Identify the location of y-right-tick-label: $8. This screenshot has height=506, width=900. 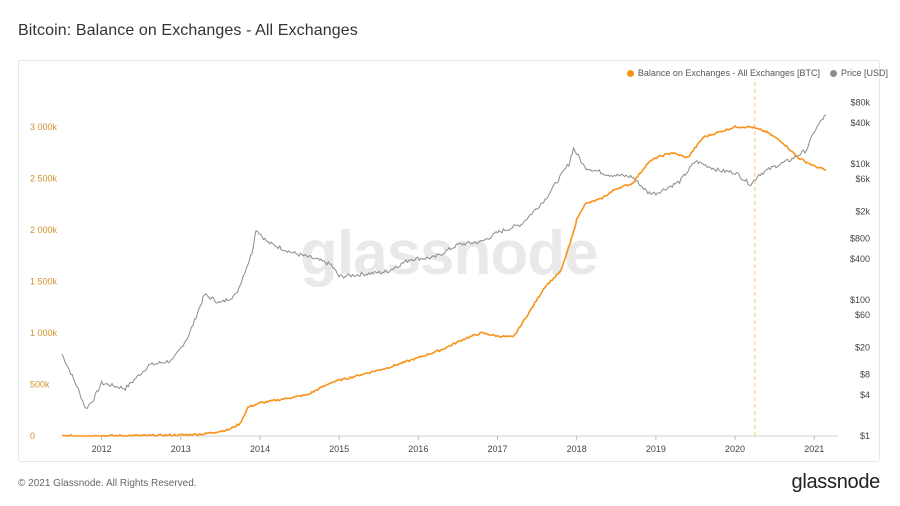
(865, 375).